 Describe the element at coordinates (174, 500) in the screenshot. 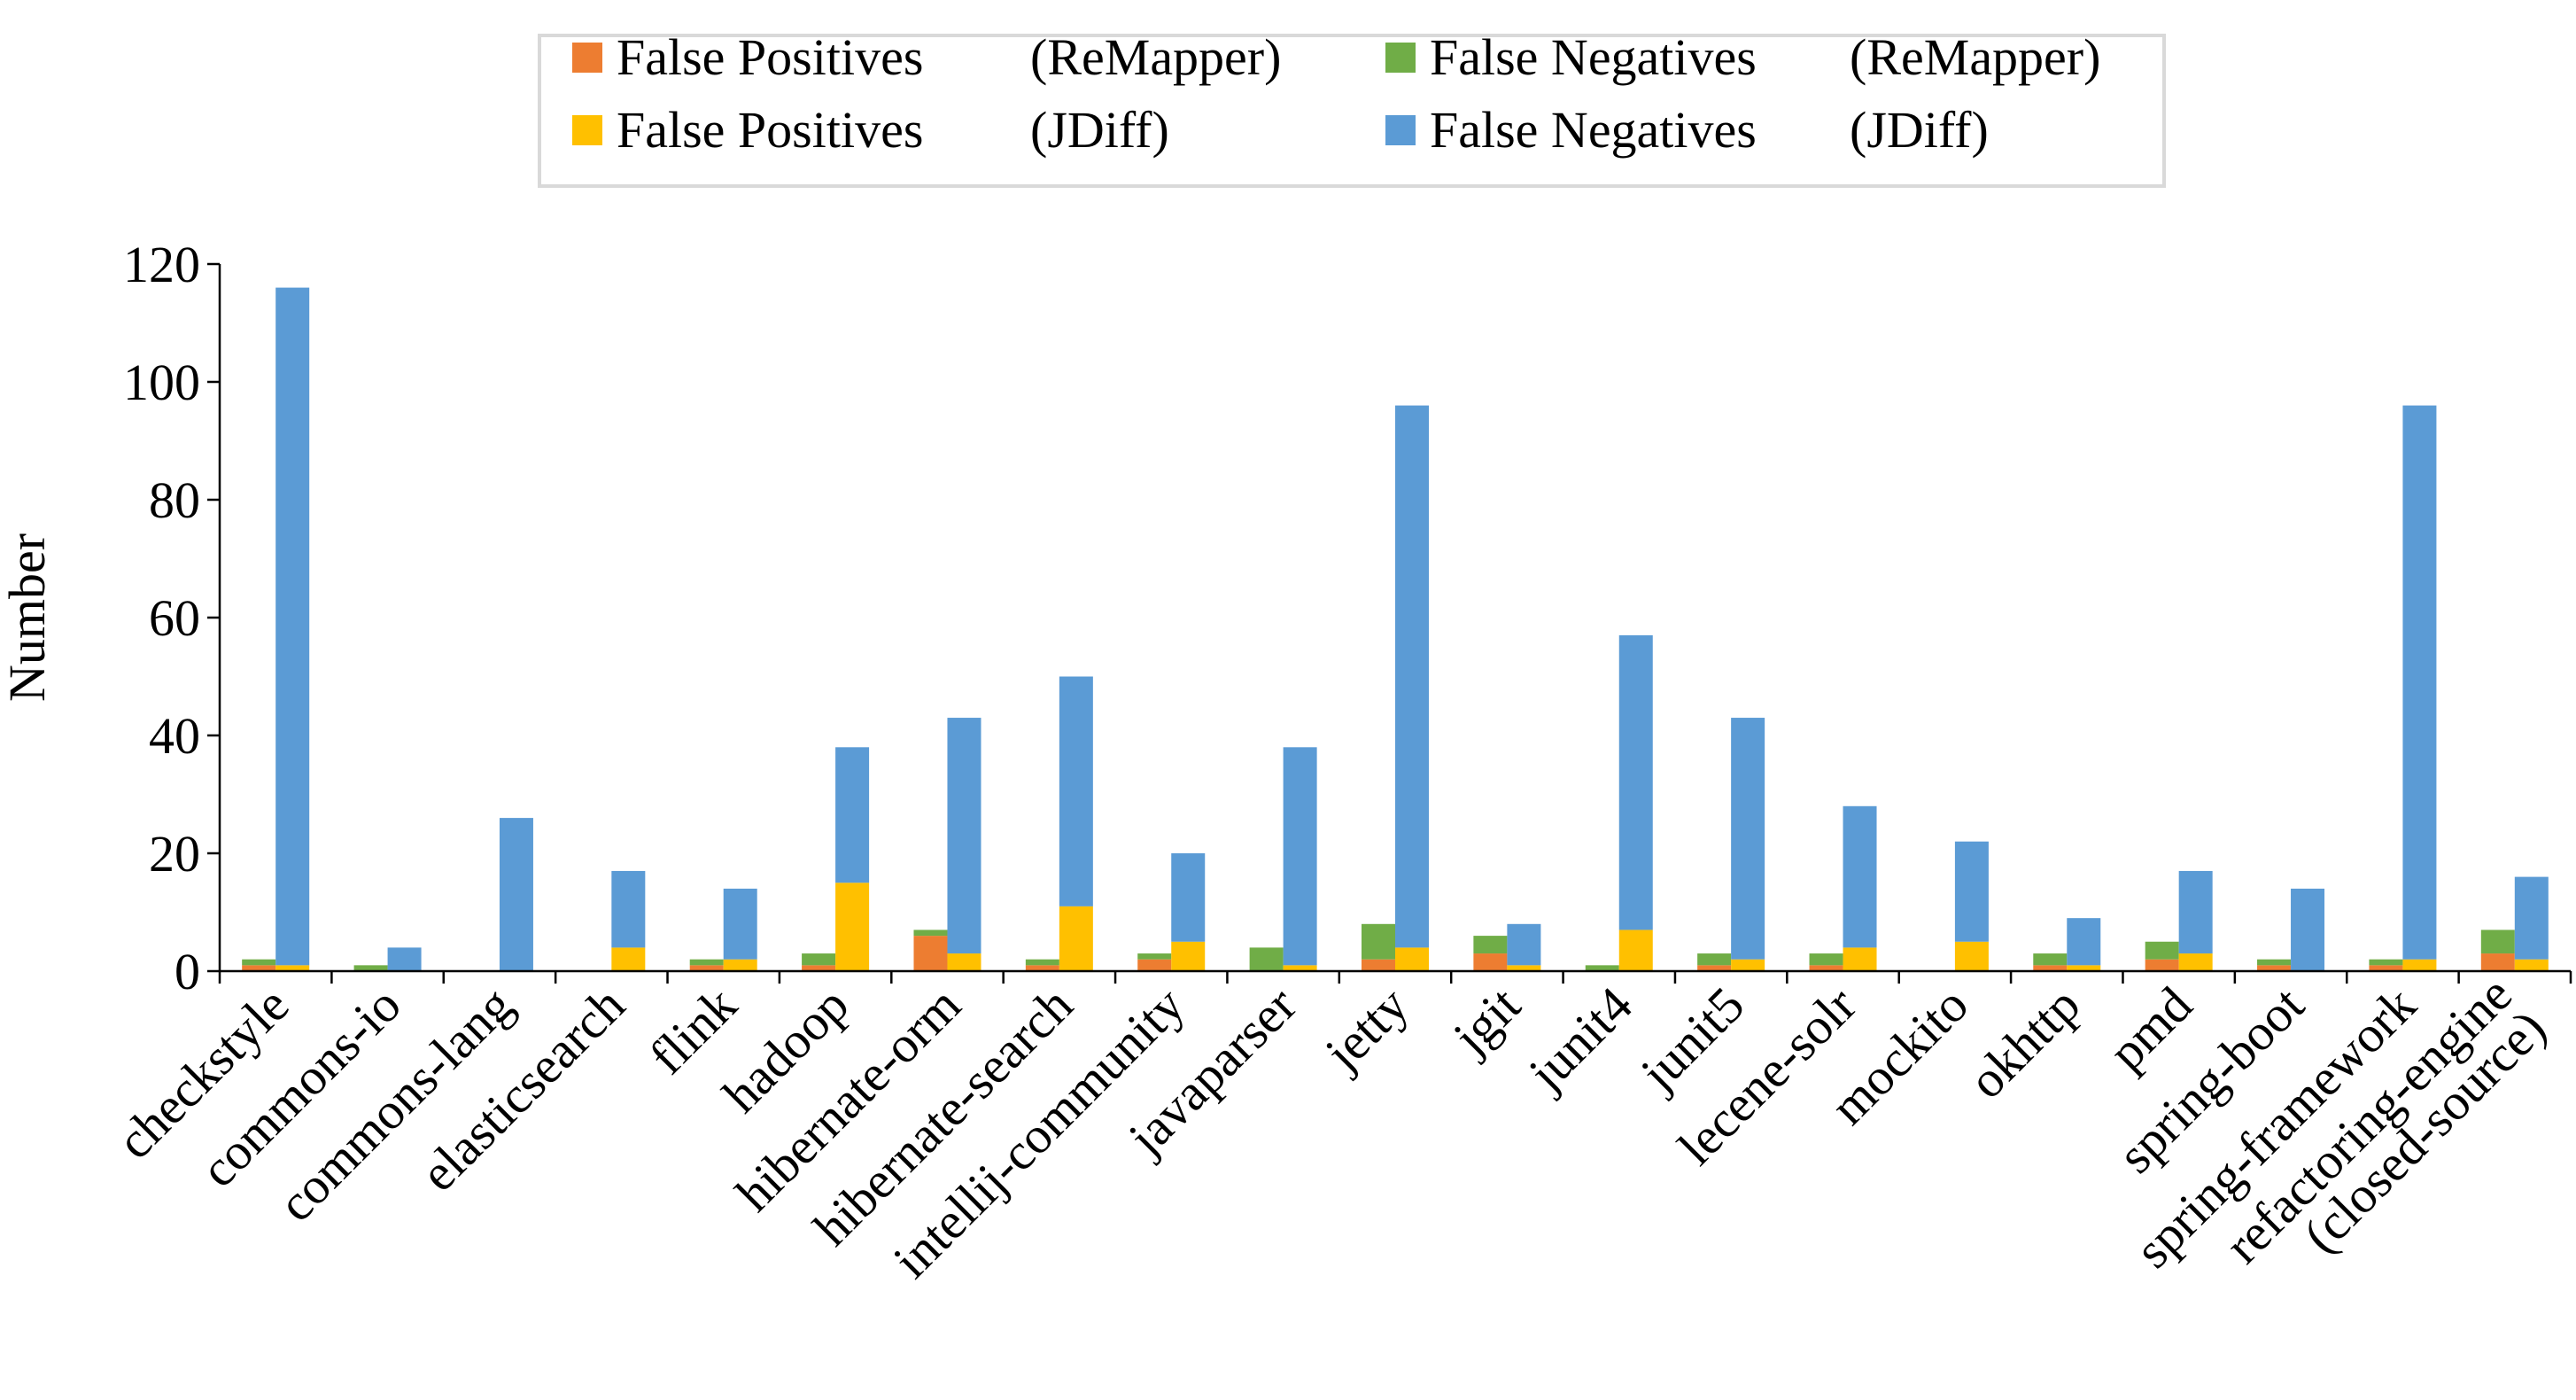

I see `y-tick-label: 80` at that location.